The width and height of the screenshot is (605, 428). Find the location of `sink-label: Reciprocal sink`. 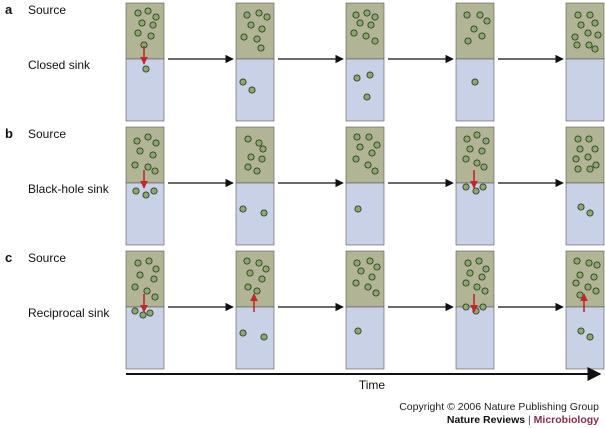

sink-label: Reciprocal sink is located at coordinates (69, 313).